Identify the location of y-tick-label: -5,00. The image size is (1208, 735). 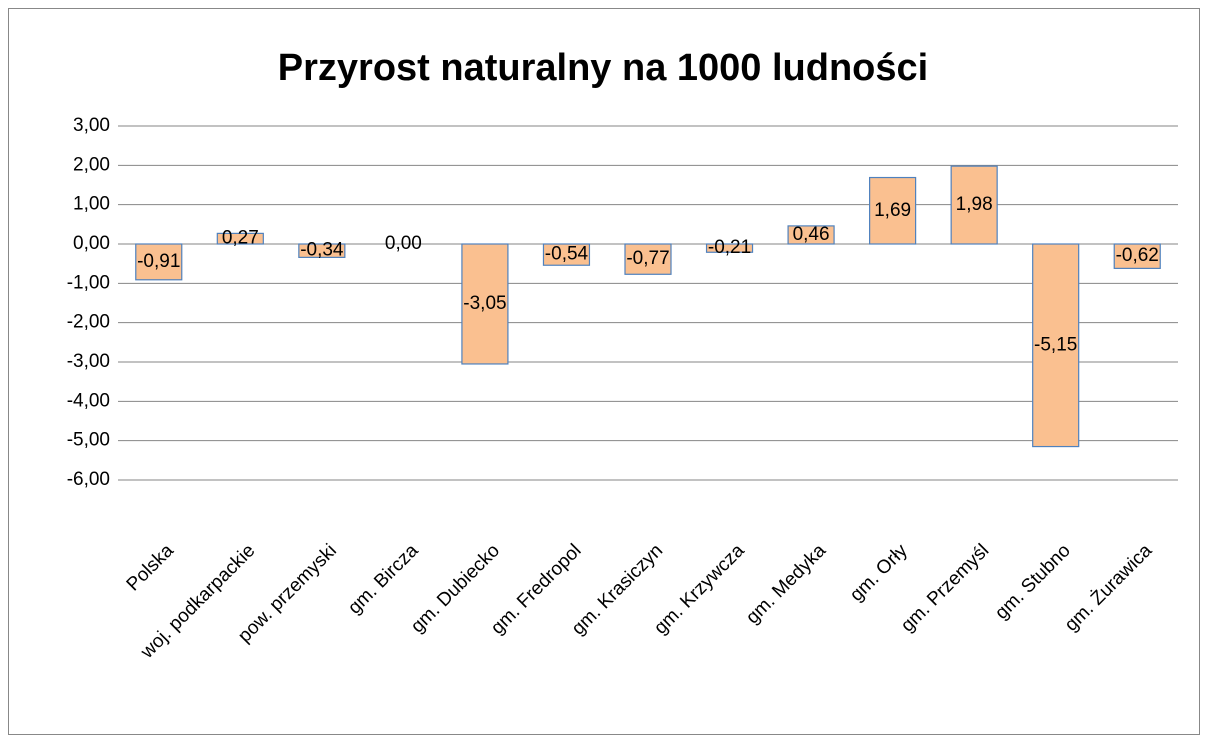
(88, 440).